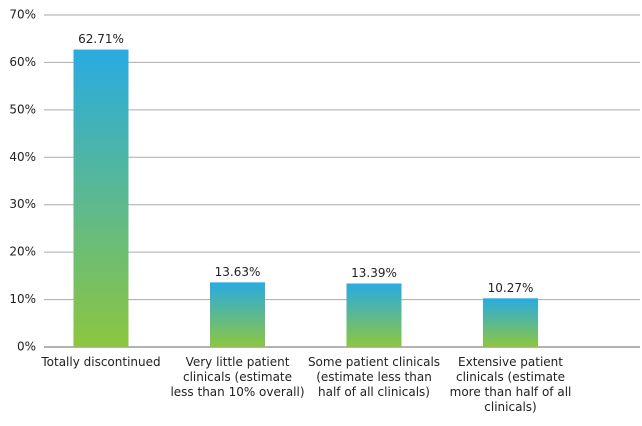 The height and width of the screenshot is (426, 642). I want to click on y-tick-label: 40%, so click(22, 157).